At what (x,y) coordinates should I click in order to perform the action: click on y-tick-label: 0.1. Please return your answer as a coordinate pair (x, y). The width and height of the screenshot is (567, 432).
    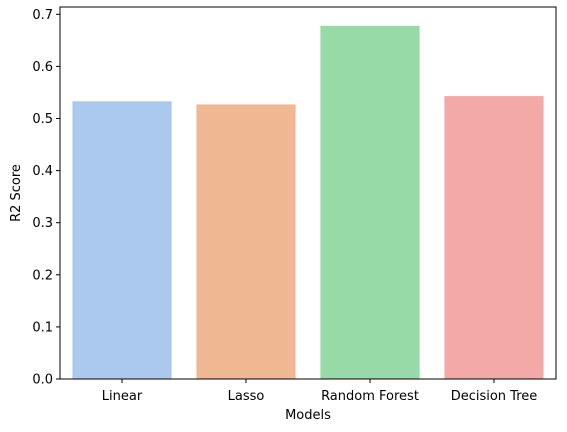
    Looking at the image, I should click on (42, 327).